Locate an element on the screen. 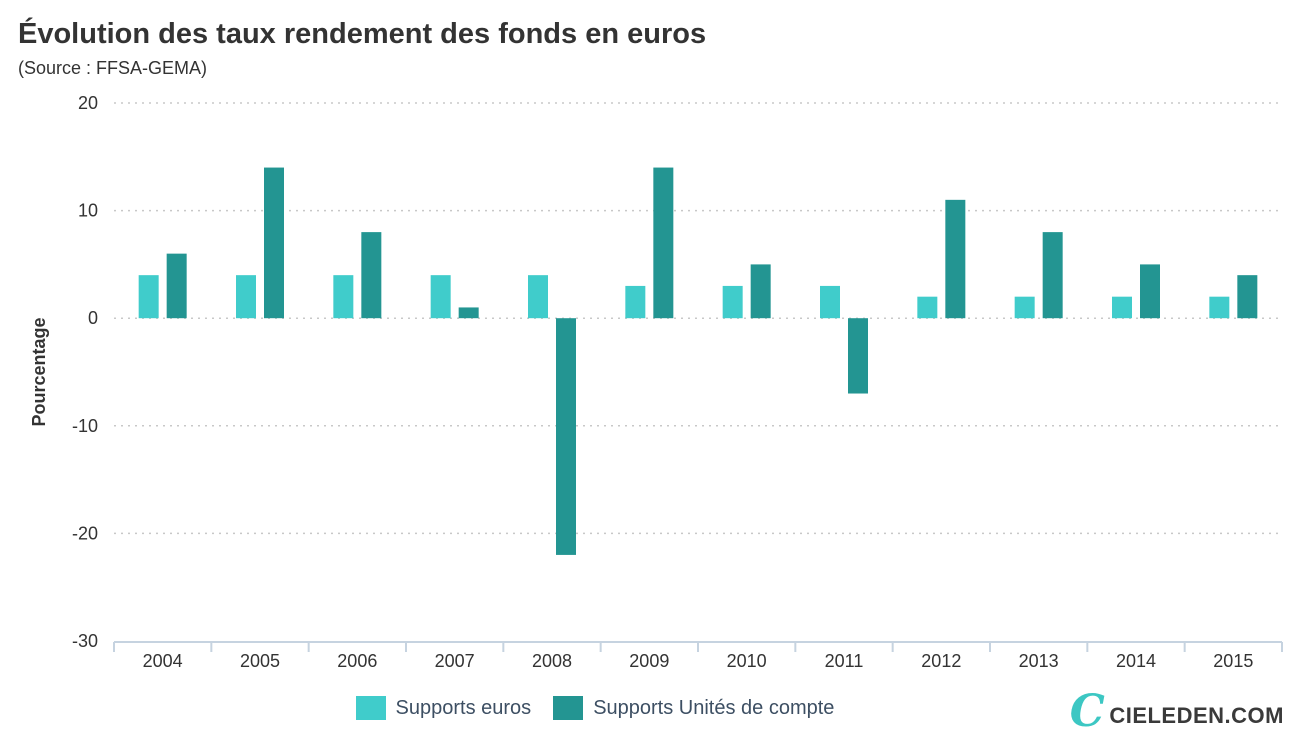  x-tick-label: 2008 is located at coordinates (552, 661).